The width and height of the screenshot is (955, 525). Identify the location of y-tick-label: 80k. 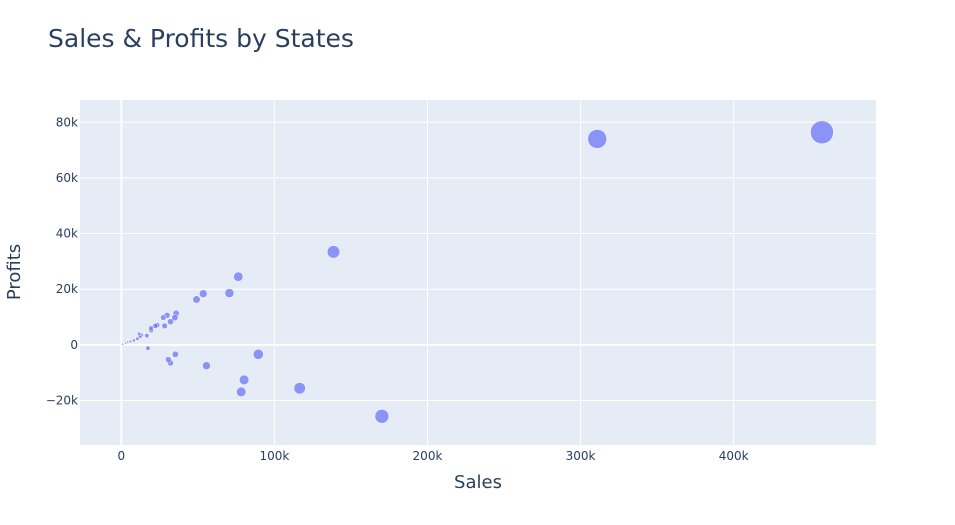
(67, 122).